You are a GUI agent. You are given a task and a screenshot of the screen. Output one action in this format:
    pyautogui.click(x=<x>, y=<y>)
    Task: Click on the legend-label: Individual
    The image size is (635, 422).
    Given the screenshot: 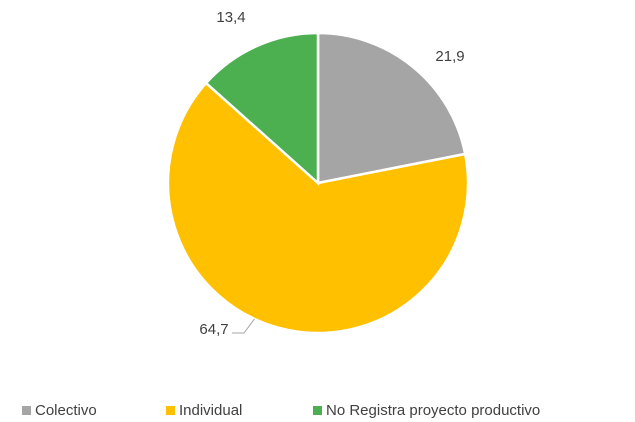 What is the action you would take?
    pyautogui.click(x=210, y=410)
    